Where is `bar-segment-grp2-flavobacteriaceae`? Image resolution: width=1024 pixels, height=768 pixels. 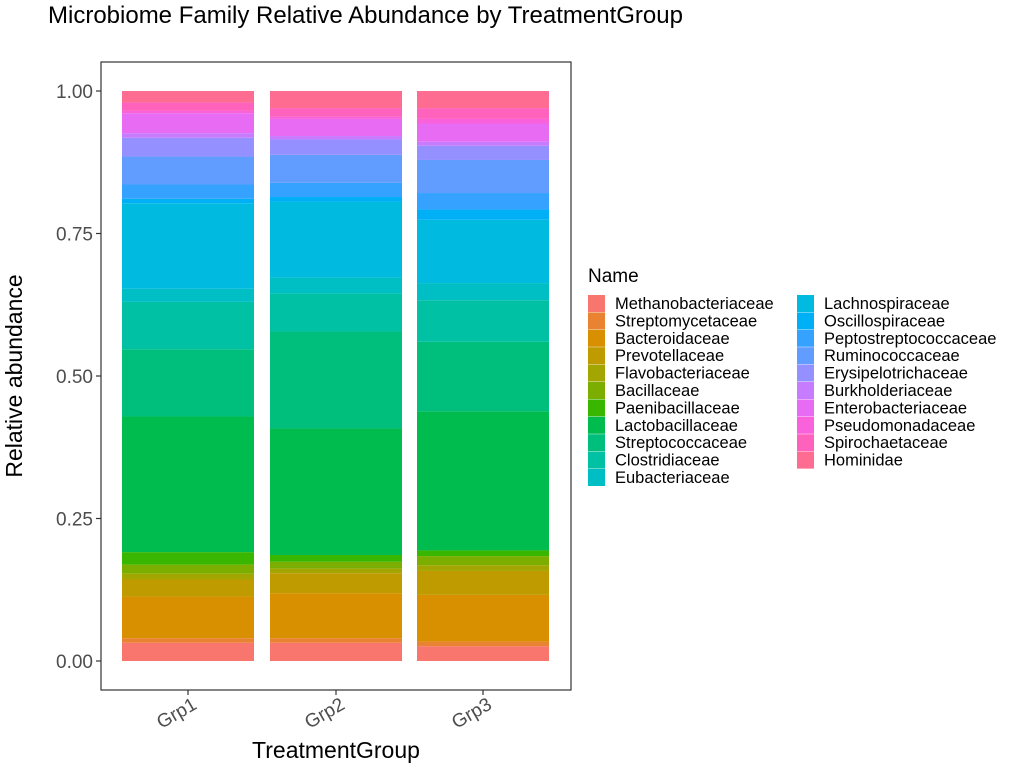
bar-segment-grp2-flavobacteriaceae is located at coordinates (336, 571).